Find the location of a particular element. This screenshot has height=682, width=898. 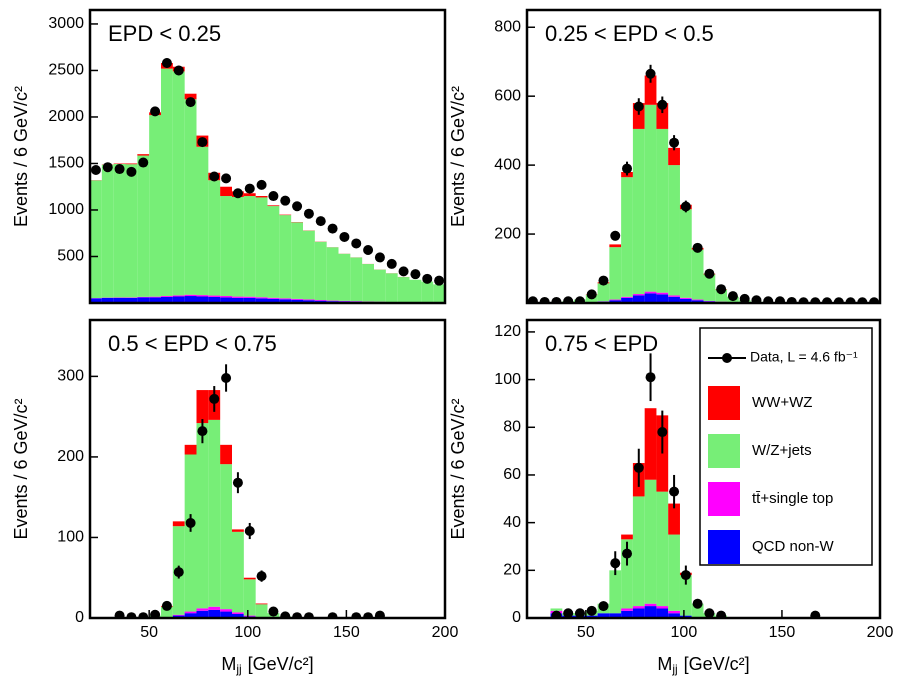

y-tick-label: 2500 is located at coordinates (66, 70).